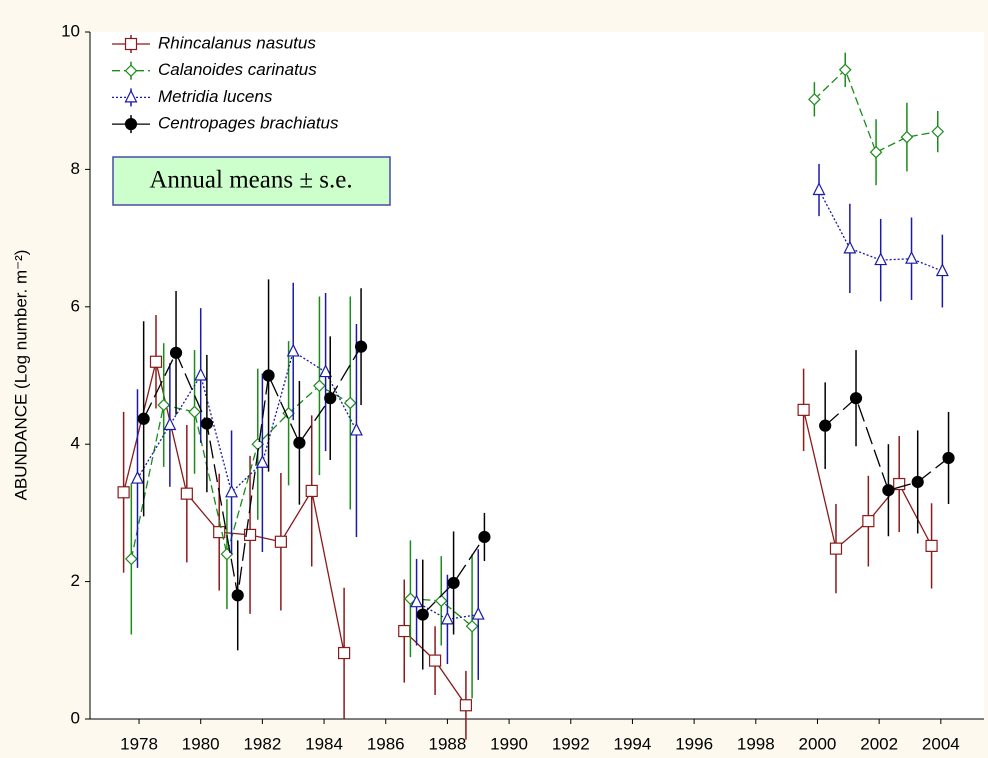 The image size is (988, 758). Describe the element at coordinates (237, 69) in the screenshot. I see `legend-label: Calanoides carinatus` at that location.